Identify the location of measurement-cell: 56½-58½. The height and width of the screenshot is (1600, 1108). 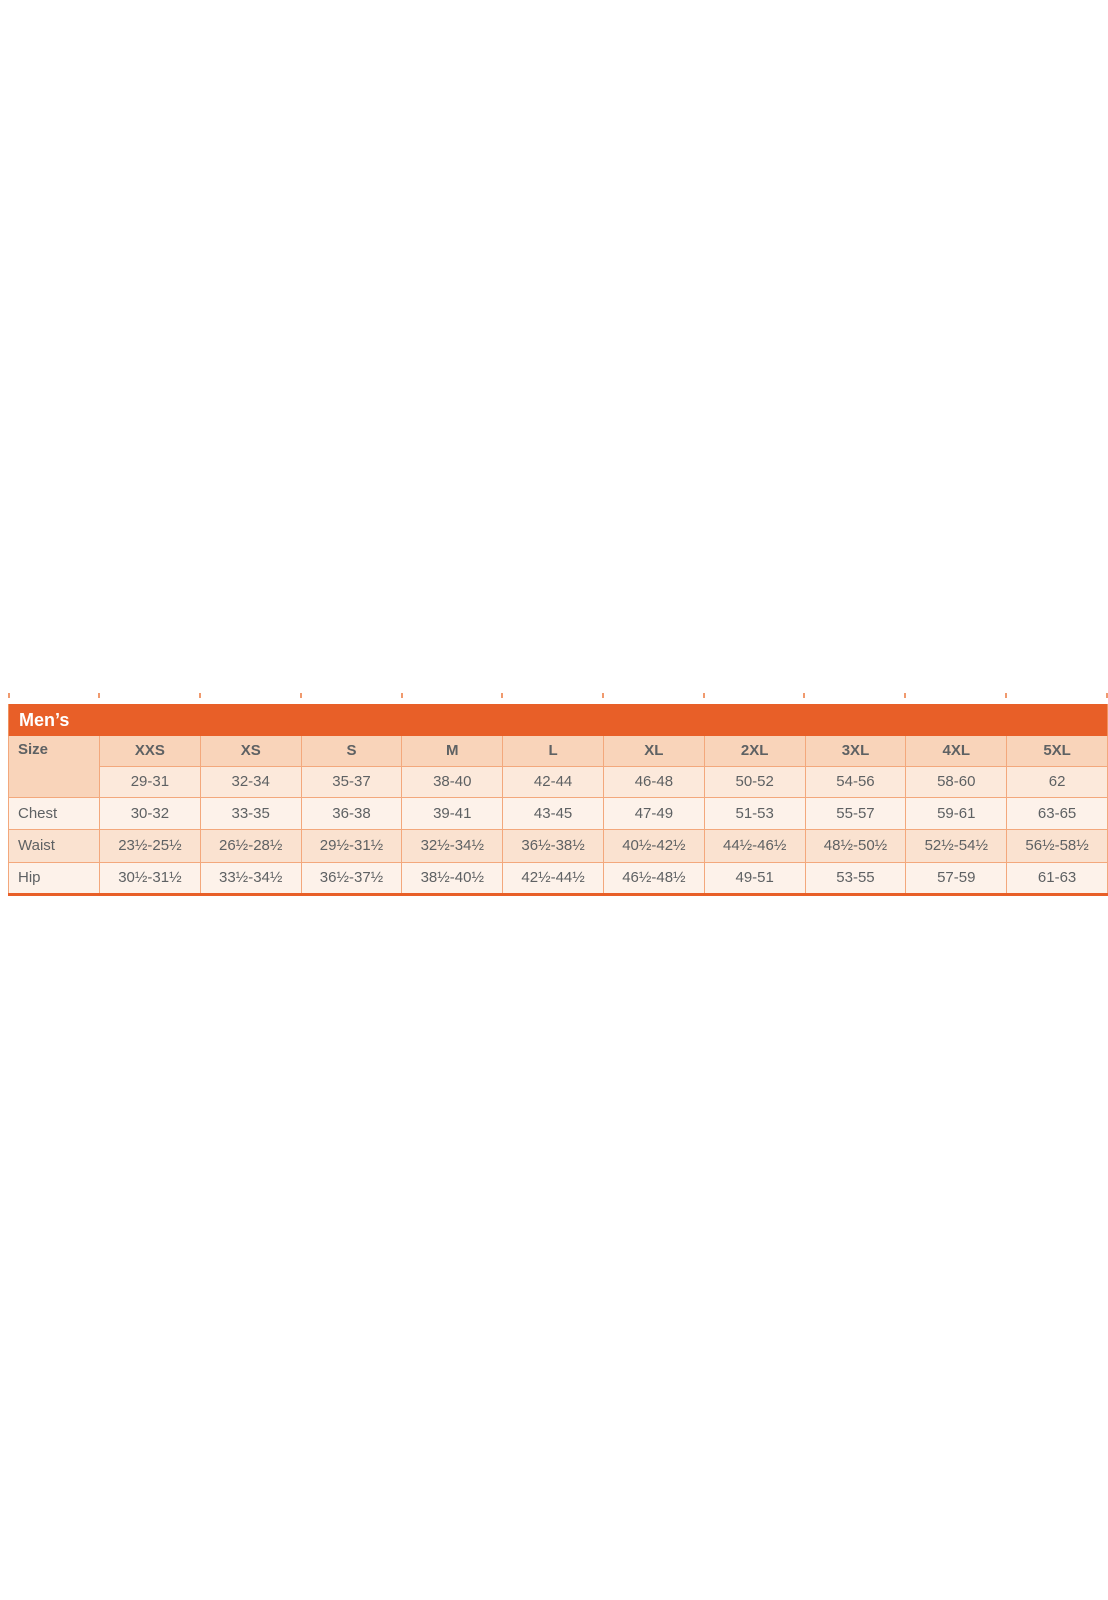
(1057, 845).